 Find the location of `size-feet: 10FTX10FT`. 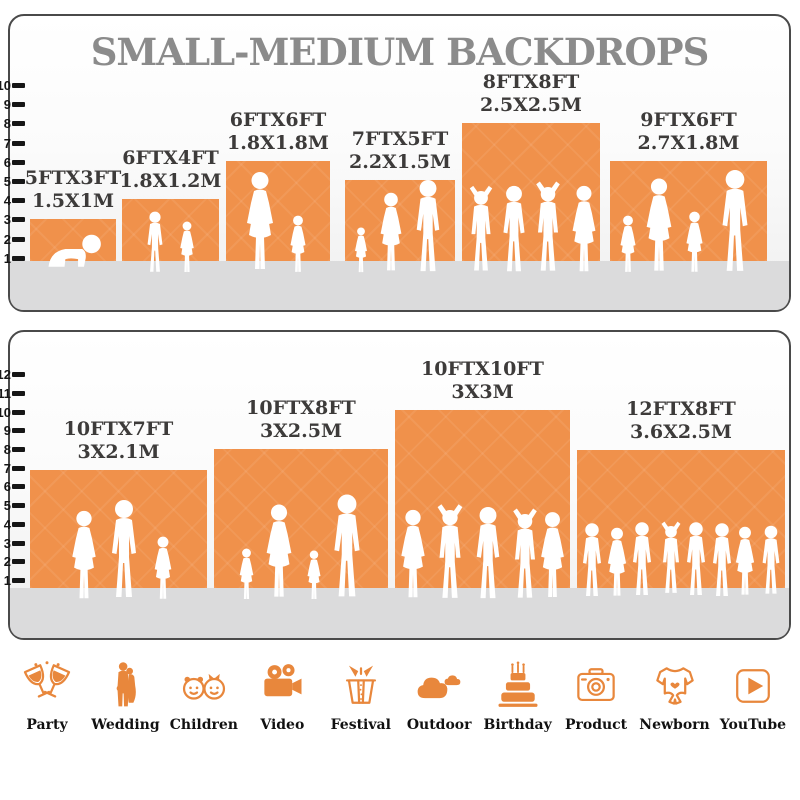

size-feet: 10FTX10FT is located at coordinates (482, 368).